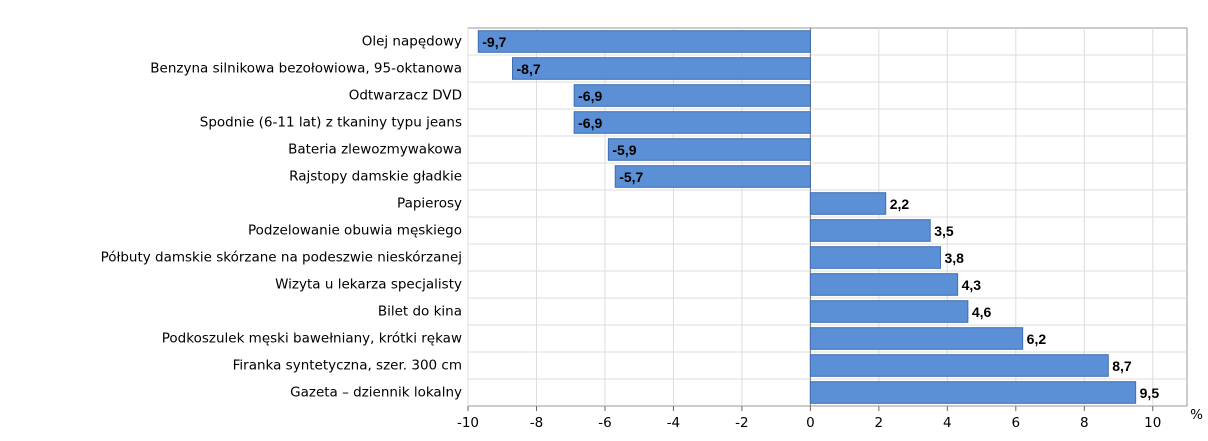 This screenshot has width=1208, height=441. What do you see at coordinates (1016, 423) in the screenshot?
I see `x-tick-label: 6` at bounding box center [1016, 423].